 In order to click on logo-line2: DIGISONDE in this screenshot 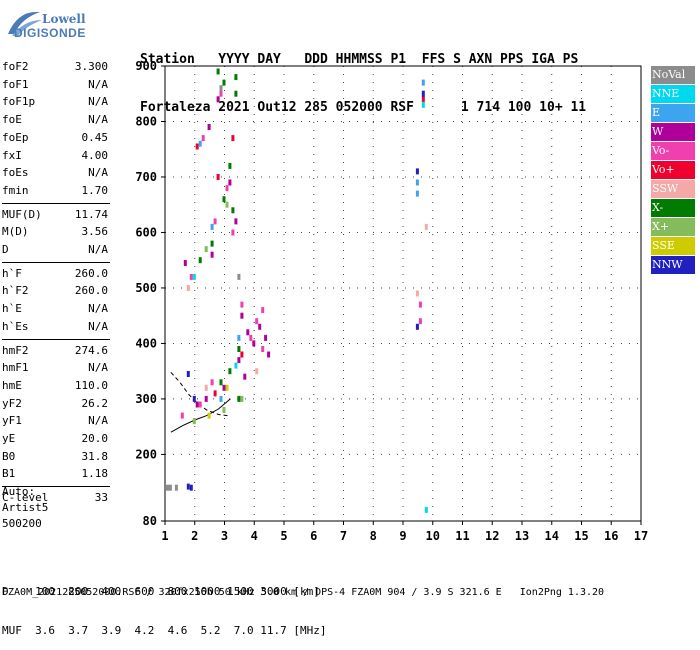, I will do `click(50, 33)`.